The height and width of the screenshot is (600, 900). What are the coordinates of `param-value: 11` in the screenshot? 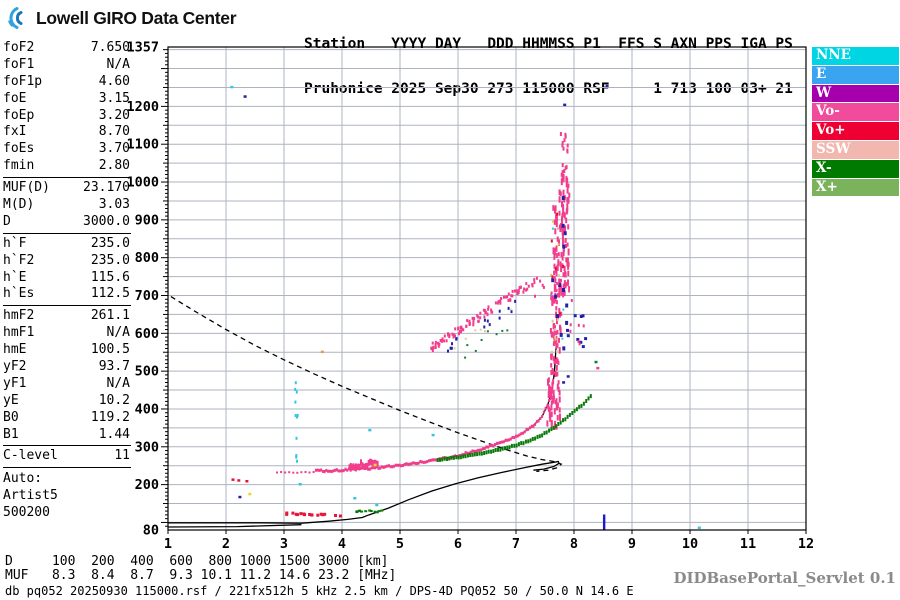 It's located at (122, 456).